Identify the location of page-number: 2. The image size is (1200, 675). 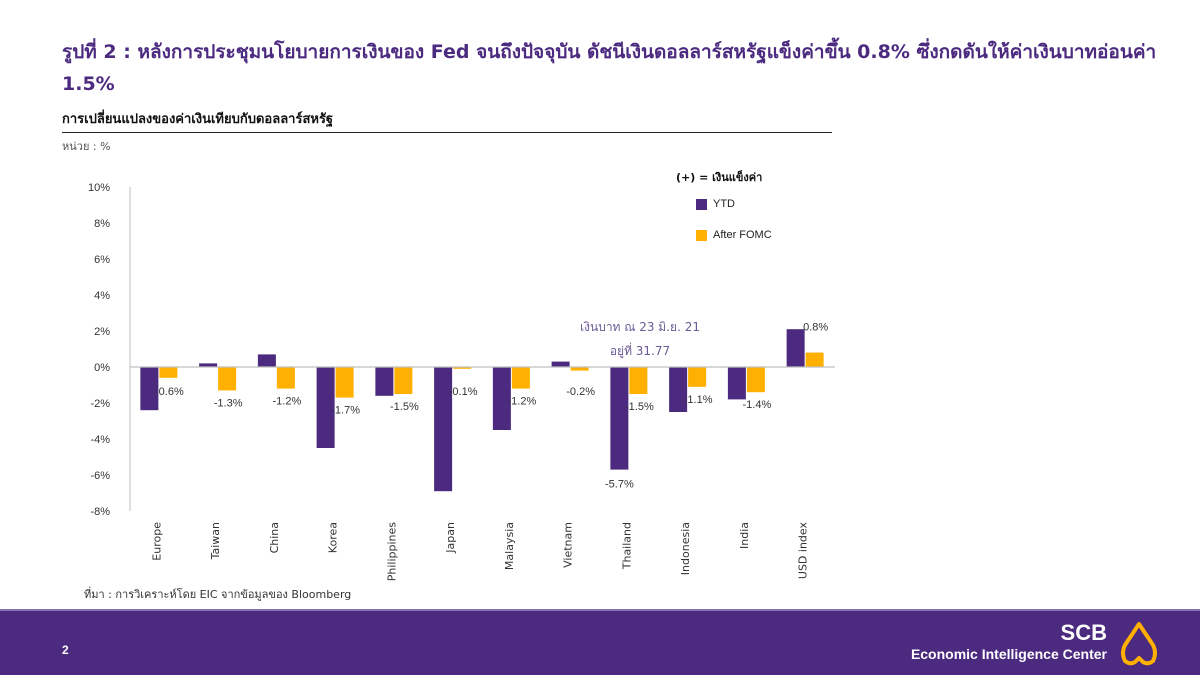
(65, 650).